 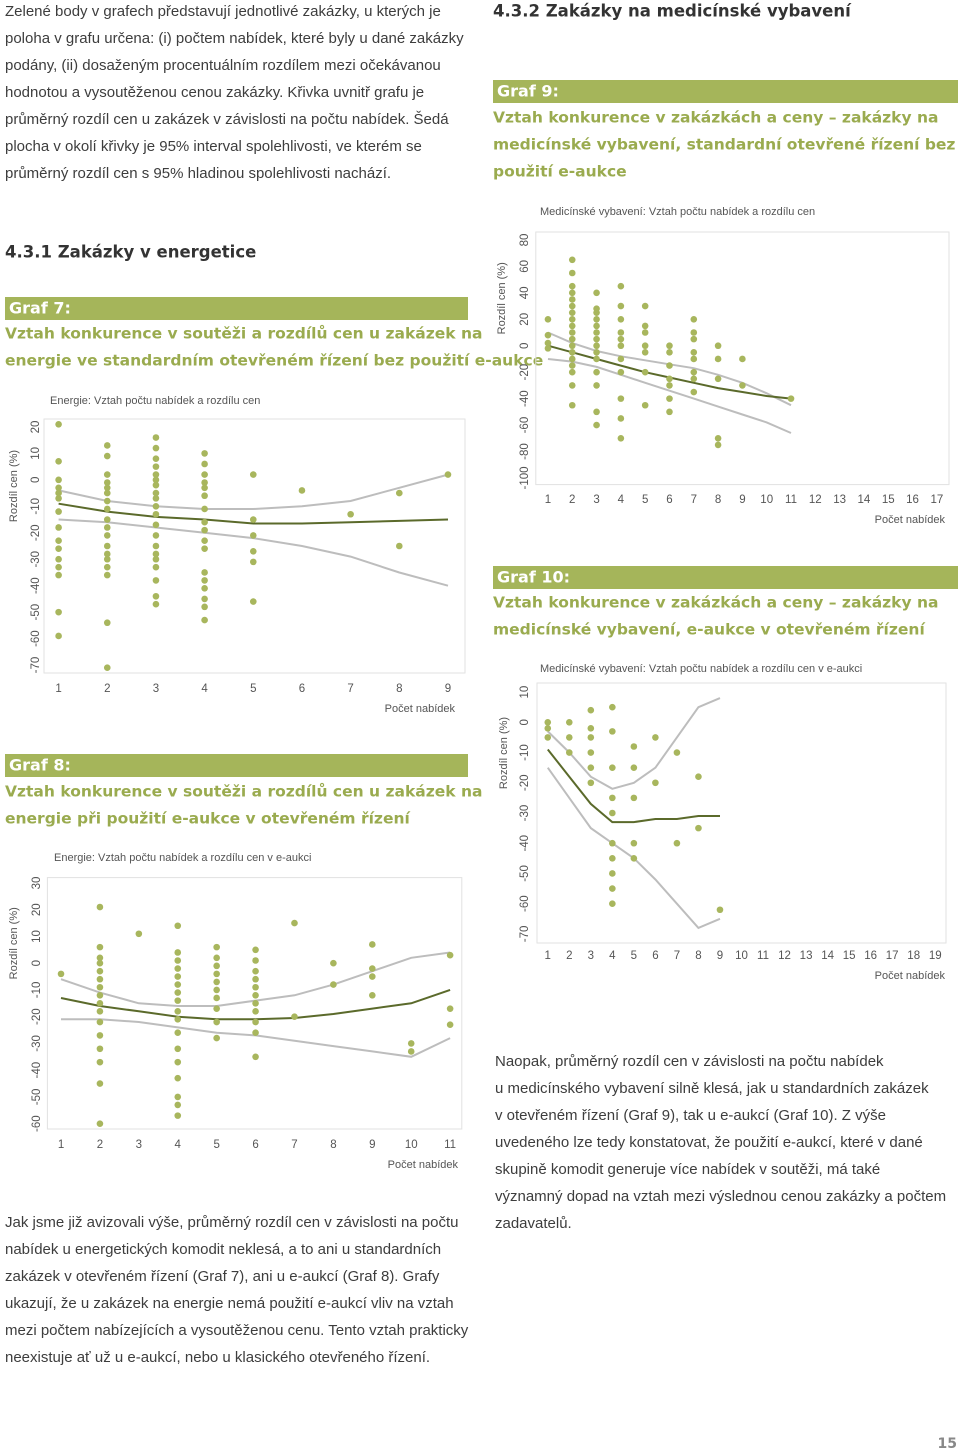 What do you see at coordinates (912, 500) in the screenshot?
I see `x-tick-label: 16` at bounding box center [912, 500].